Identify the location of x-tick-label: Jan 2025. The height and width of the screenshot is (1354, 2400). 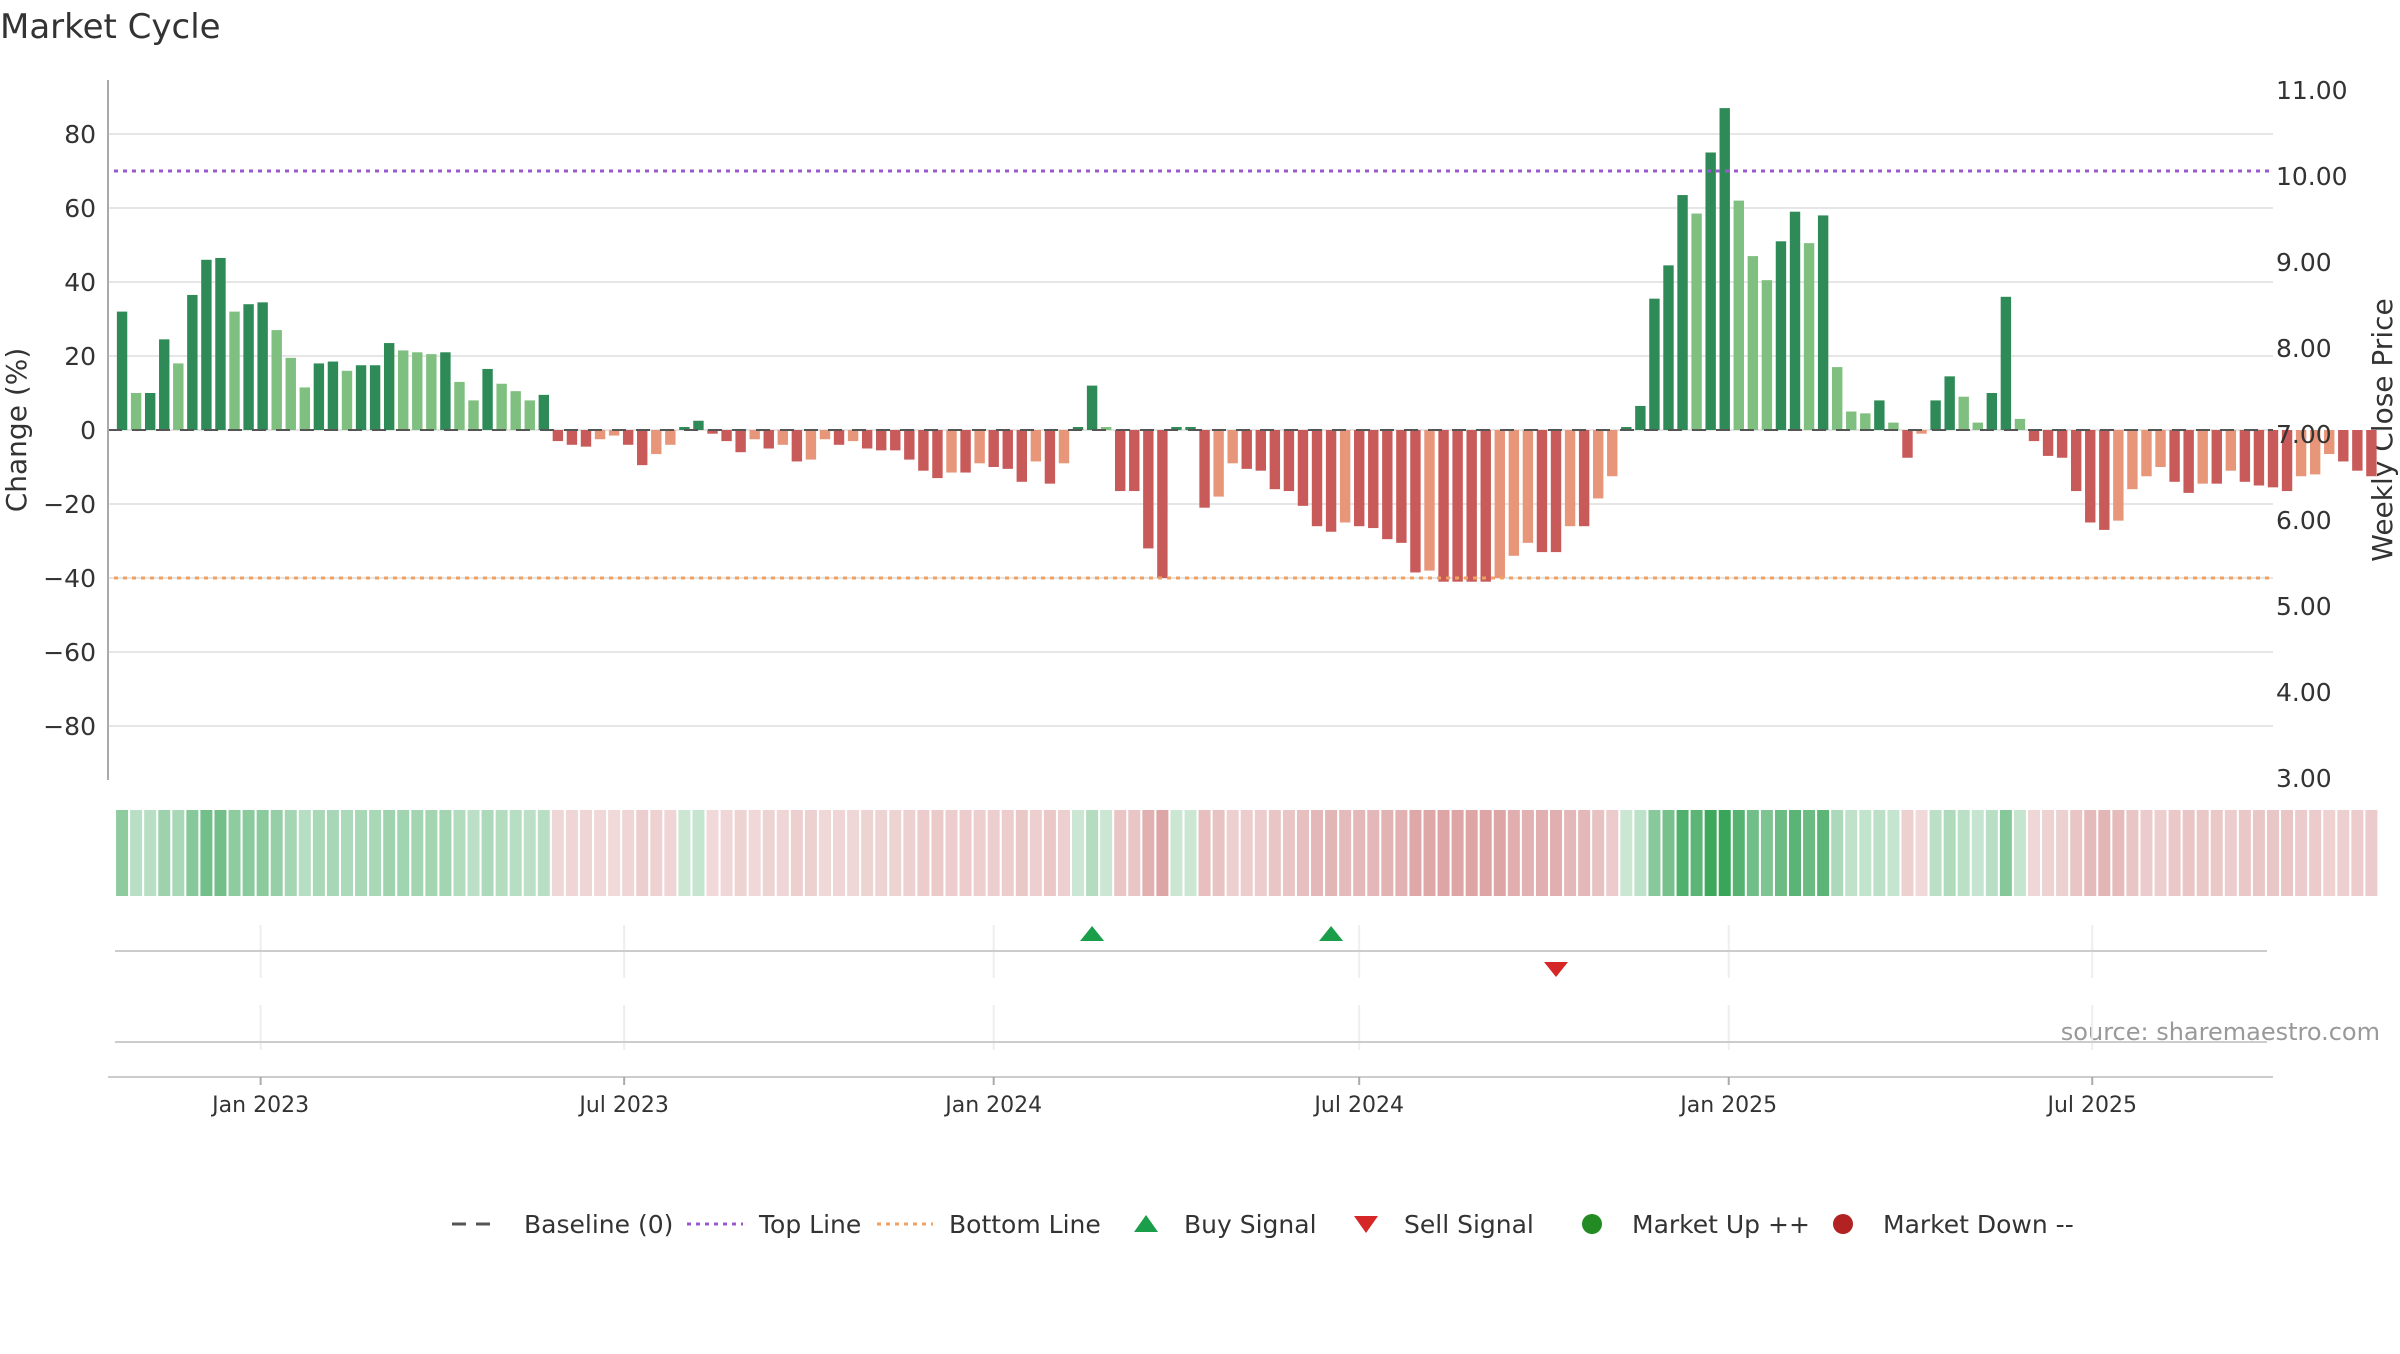
(1727, 1105).